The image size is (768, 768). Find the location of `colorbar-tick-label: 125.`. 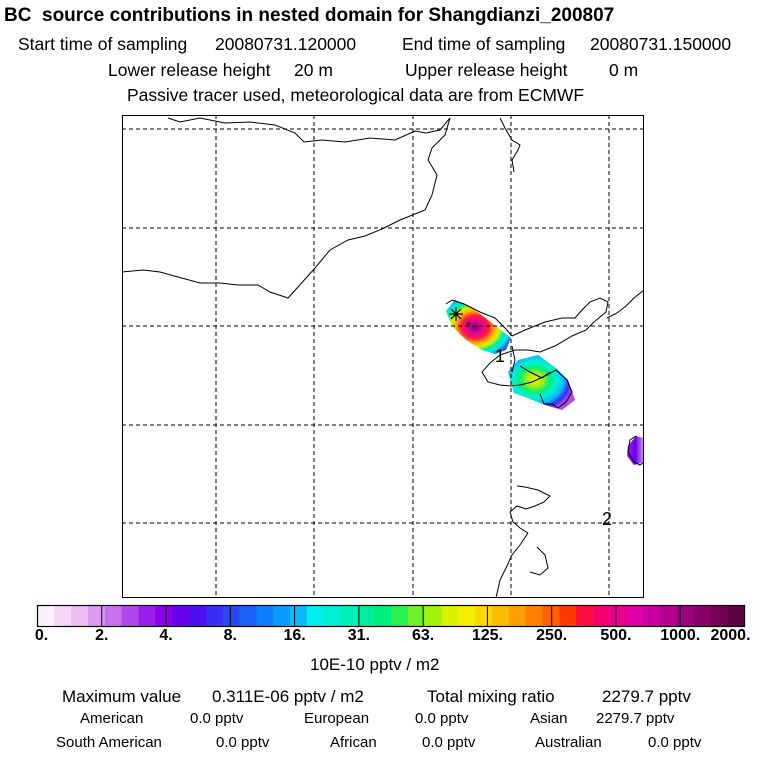

colorbar-tick-label: 125. is located at coordinates (487, 635).